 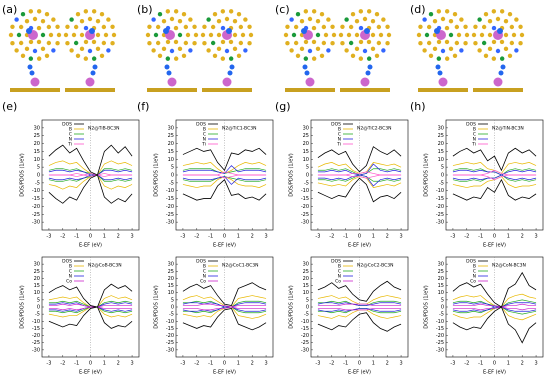 What do you see at coordinates (36, 207) in the screenshot?
I see `y-tick-label: -20` at bounding box center [36, 207].